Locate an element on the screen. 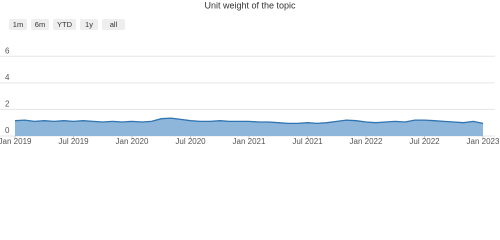 The height and width of the screenshot is (240, 500). range-button: 6m is located at coordinates (40, 24).